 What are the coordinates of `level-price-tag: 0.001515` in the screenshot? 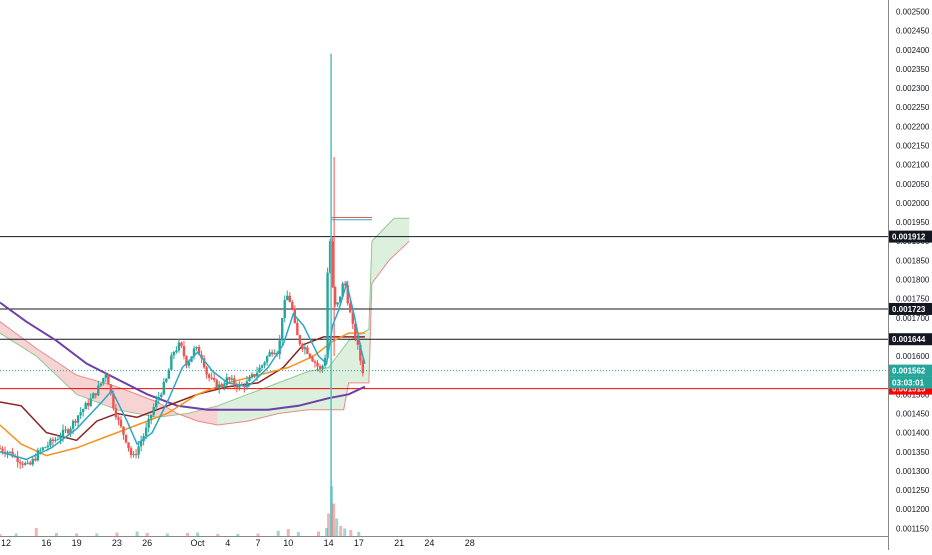 It's located at (909, 389).